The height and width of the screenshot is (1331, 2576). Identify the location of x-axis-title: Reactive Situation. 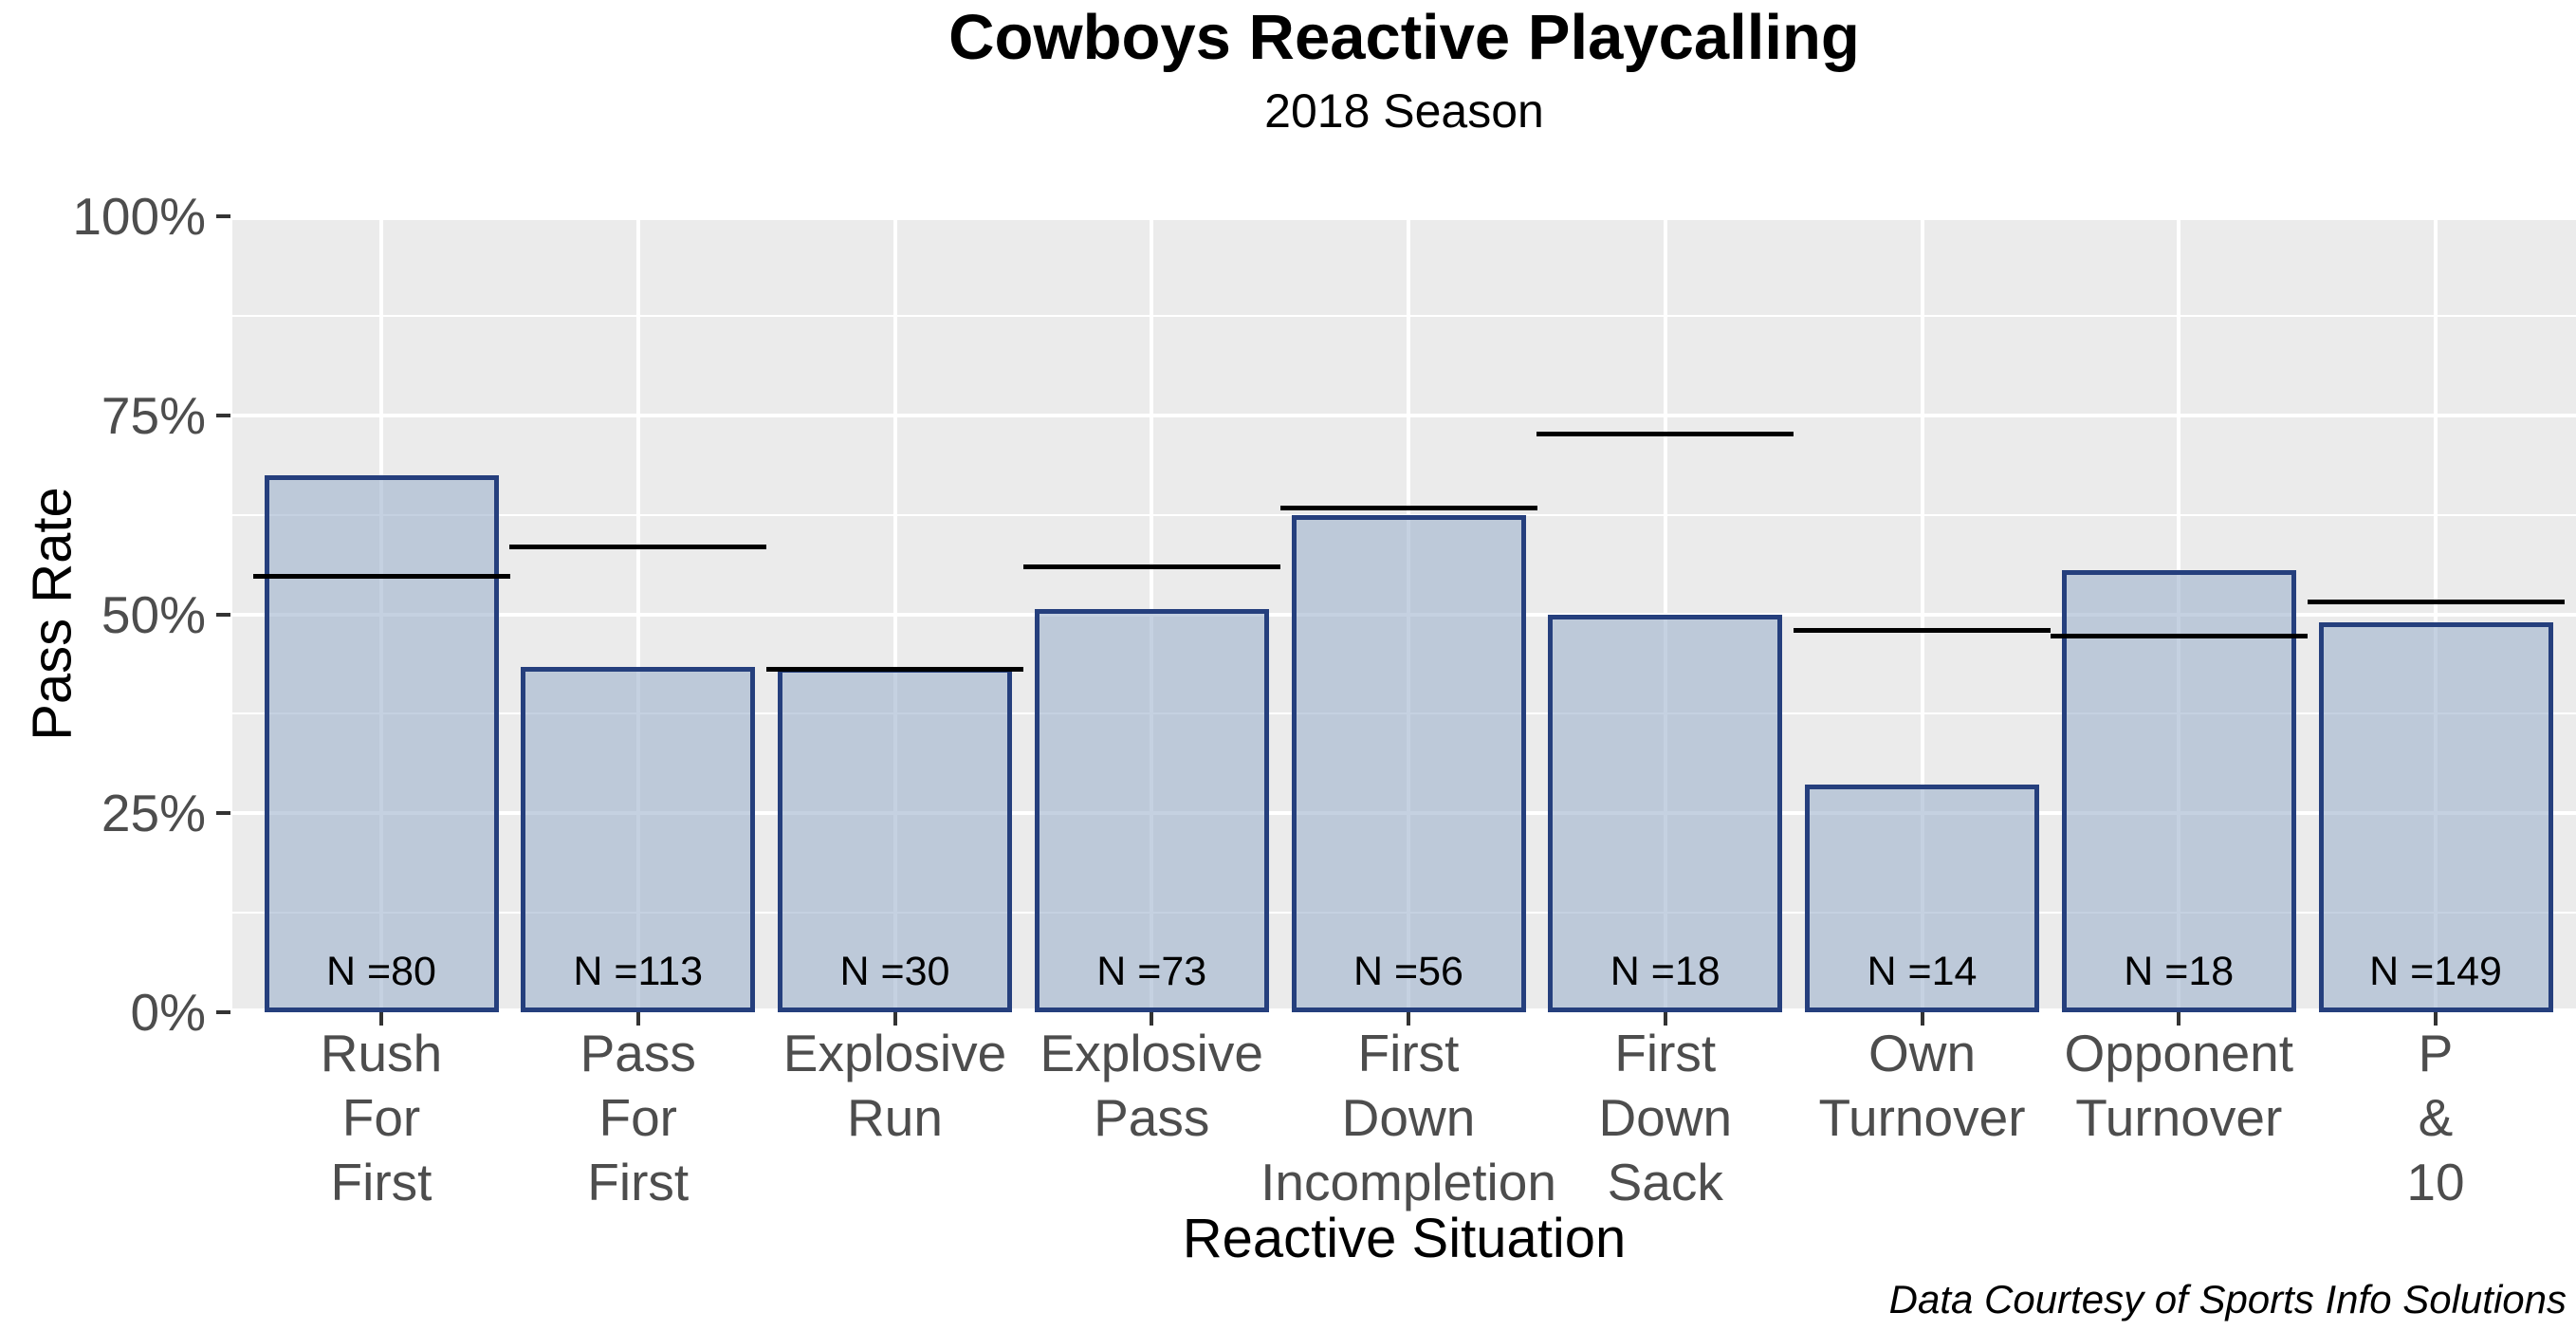
(1404, 1238).